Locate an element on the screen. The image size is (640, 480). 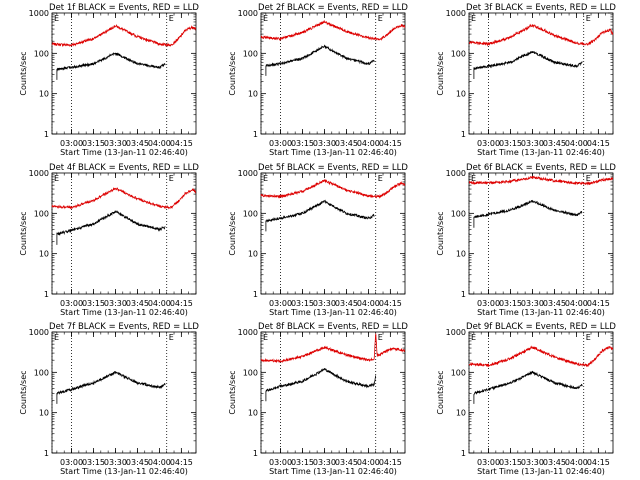
chart-title: Det 6f BLACK = Events, RED = LLD is located at coordinates (541, 168).